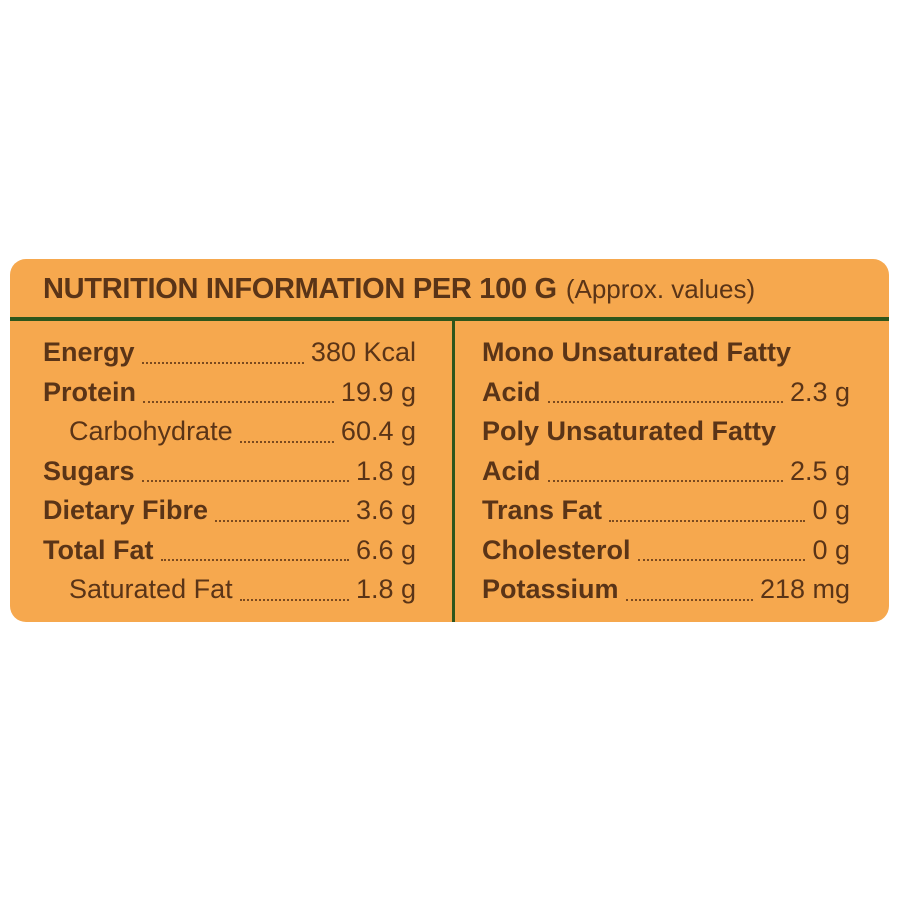  I want to click on row-carbohydrate: Carbohydrate 60.4 g, so click(229, 432).